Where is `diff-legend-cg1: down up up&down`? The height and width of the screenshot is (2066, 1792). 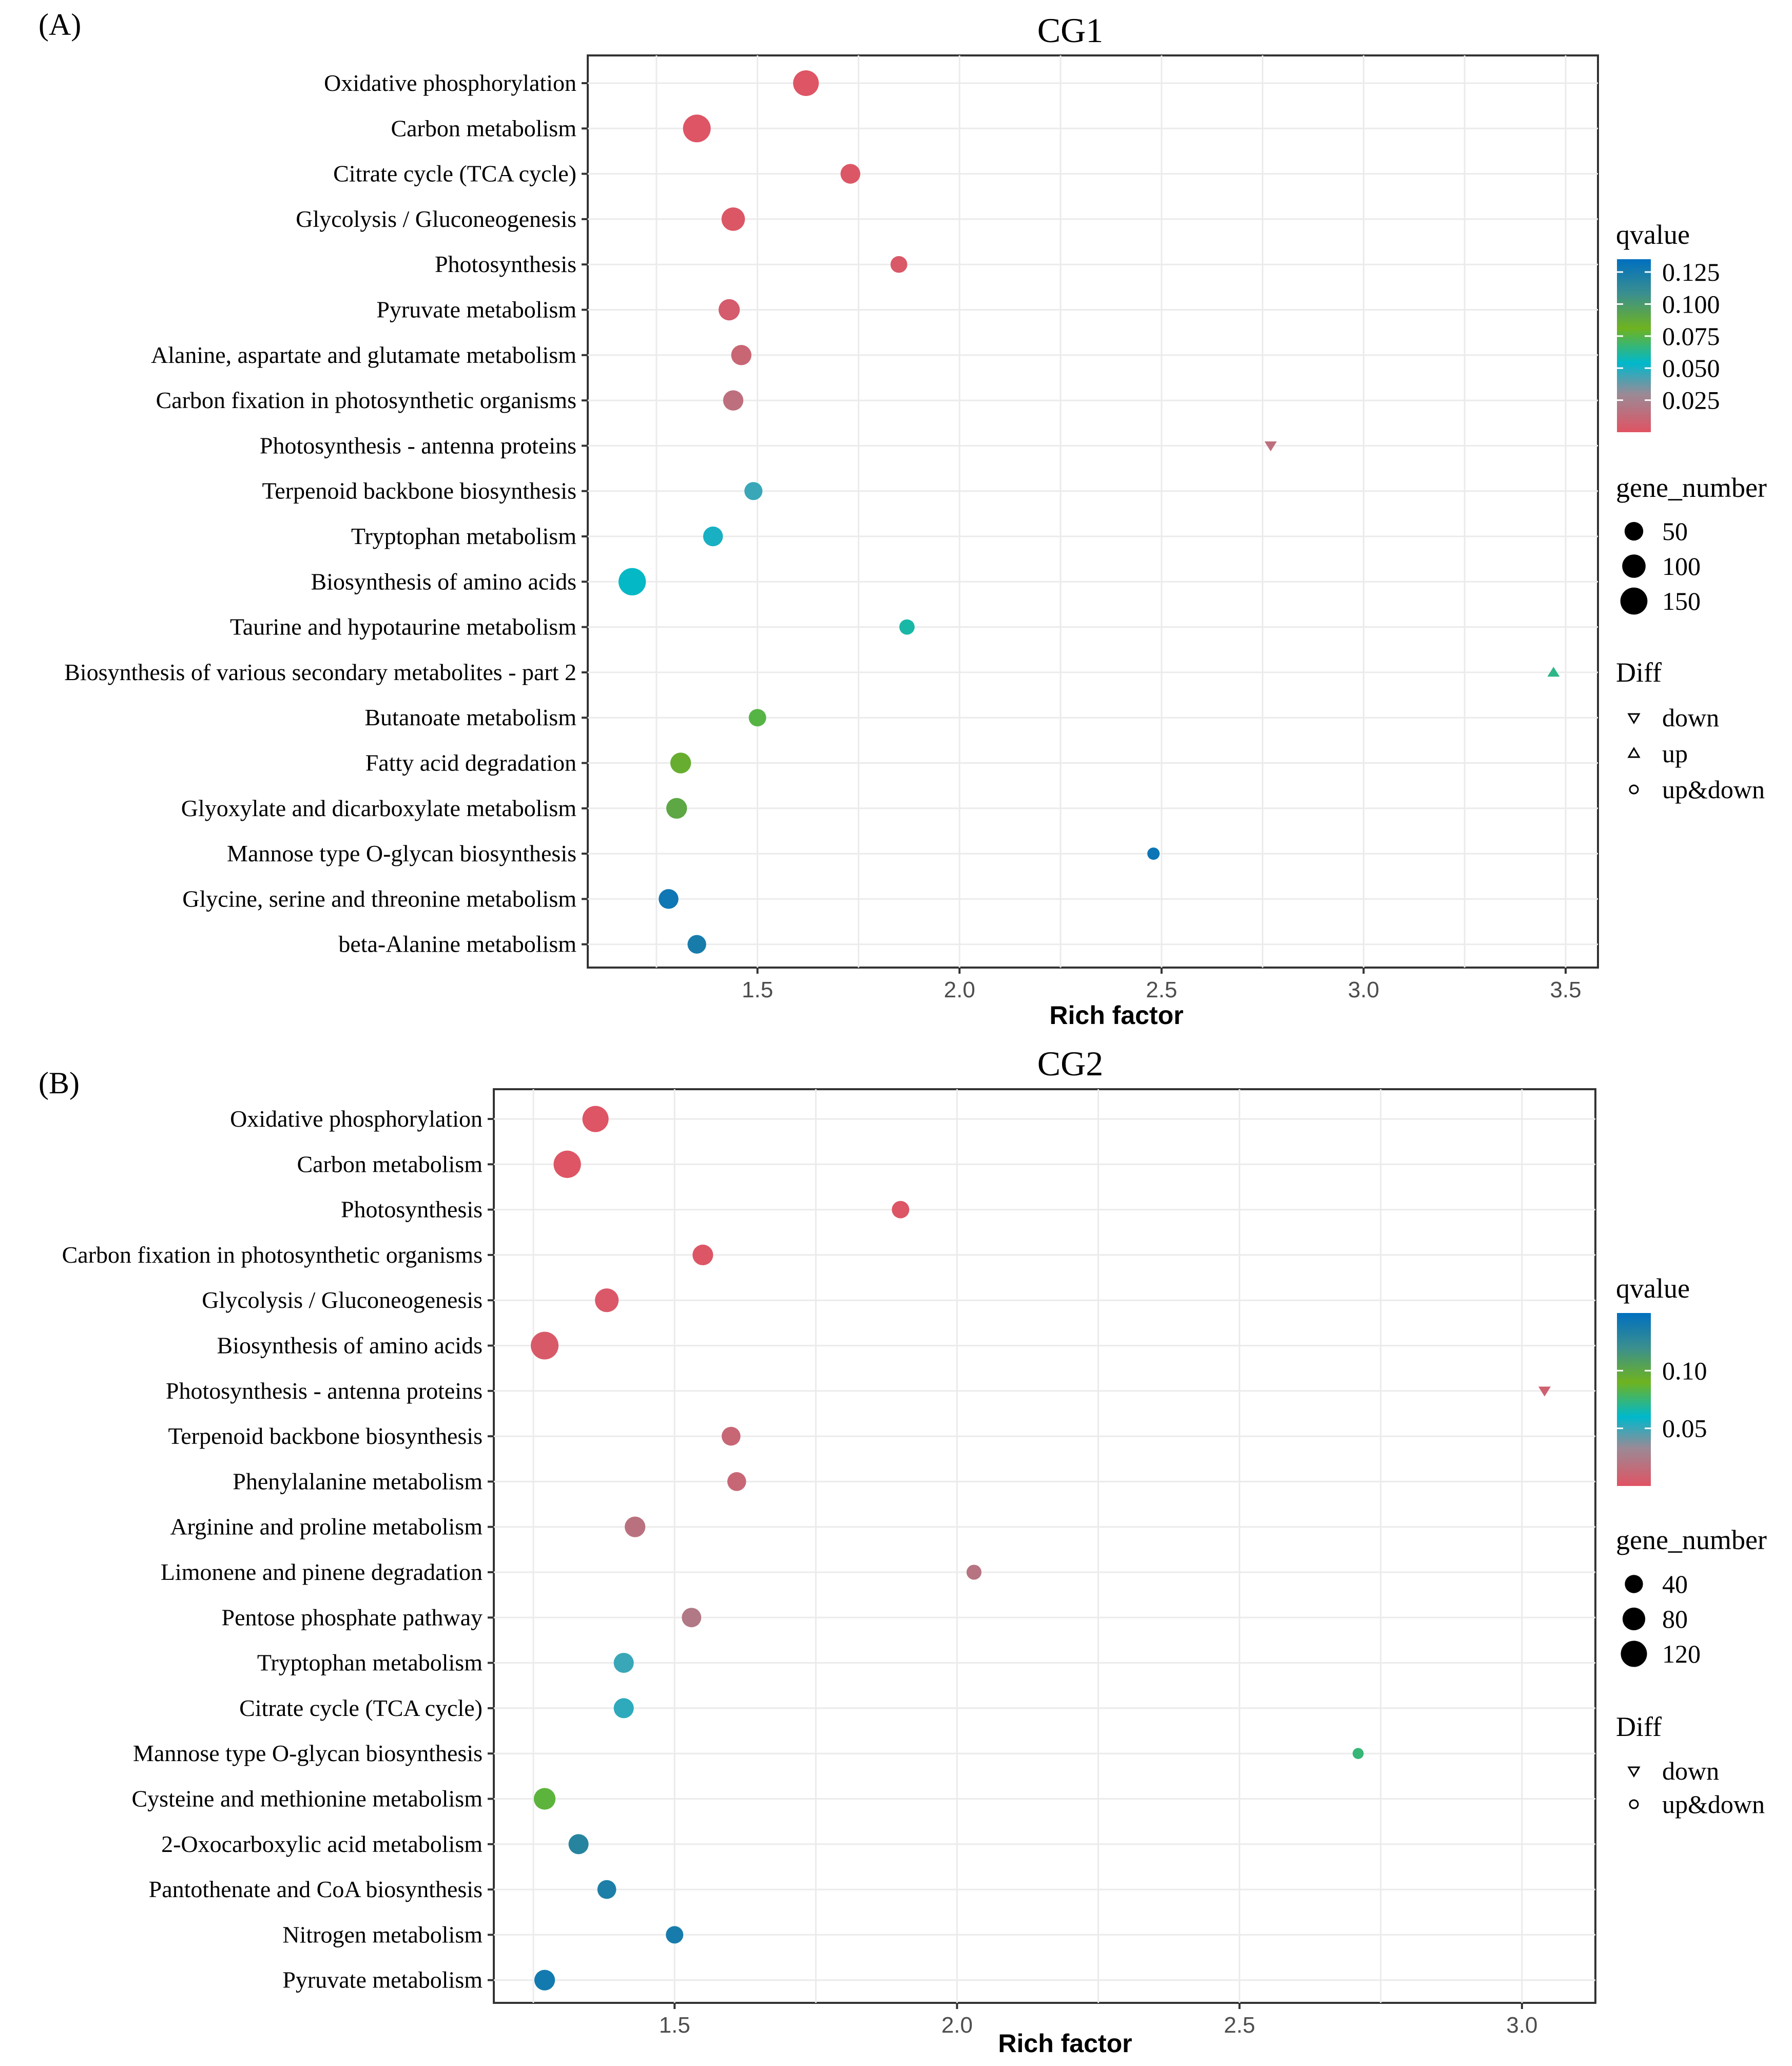 diff-legend-cg1: down up up&down is located at coordinates (1696, 753).